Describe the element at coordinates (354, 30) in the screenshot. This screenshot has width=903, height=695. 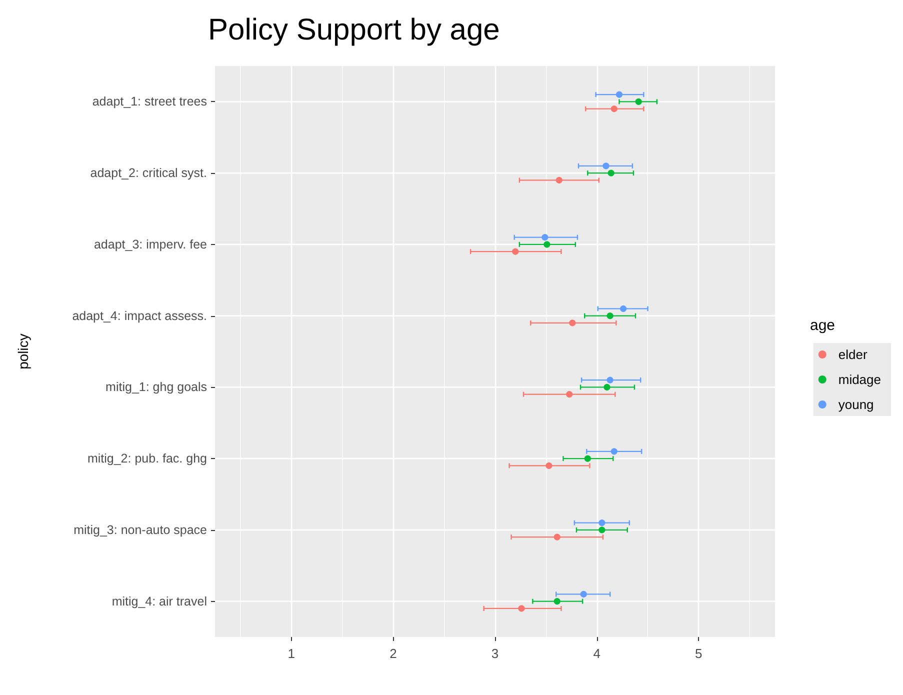
I see `chart-title: Policy Support by age` at that location.